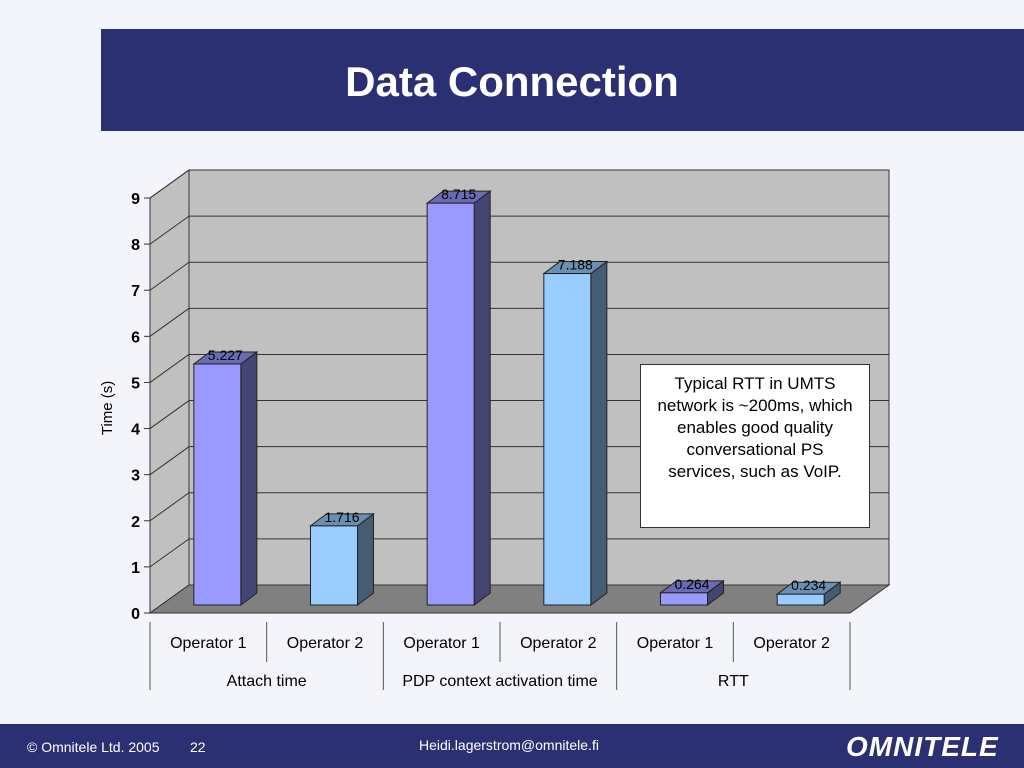 The image size is (1024, 768). What do you see at coordinates (499, 681) in the screenshot?
I see `x-group-label: PDP context activation time` at bounding box center [499, 681].